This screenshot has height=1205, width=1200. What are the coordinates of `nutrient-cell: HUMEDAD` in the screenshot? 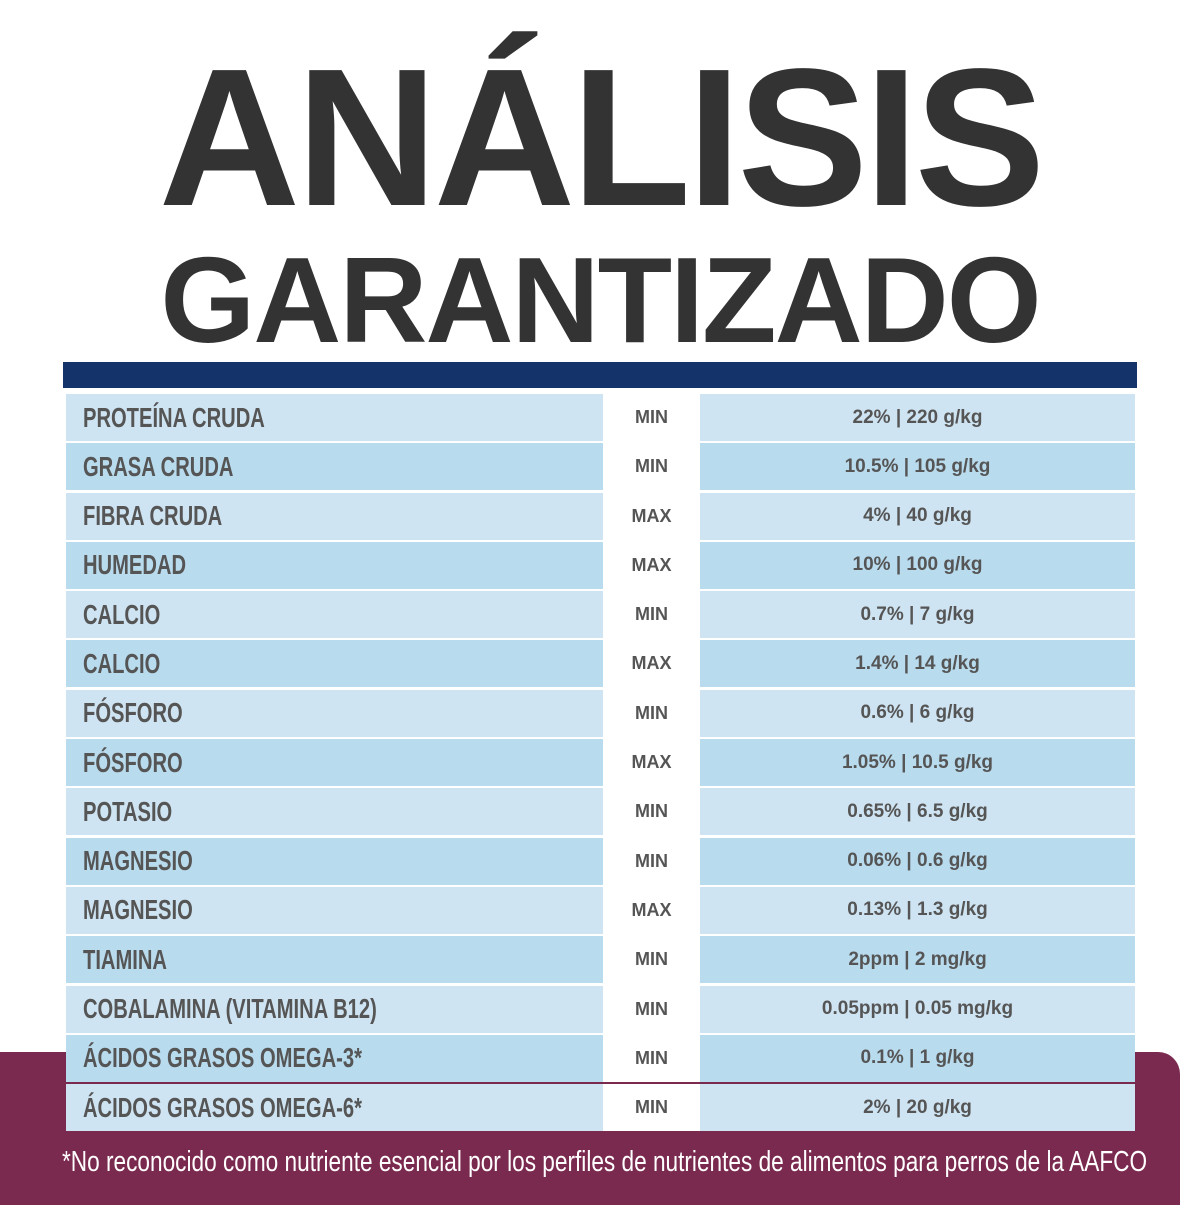 It's located at (334, 565).